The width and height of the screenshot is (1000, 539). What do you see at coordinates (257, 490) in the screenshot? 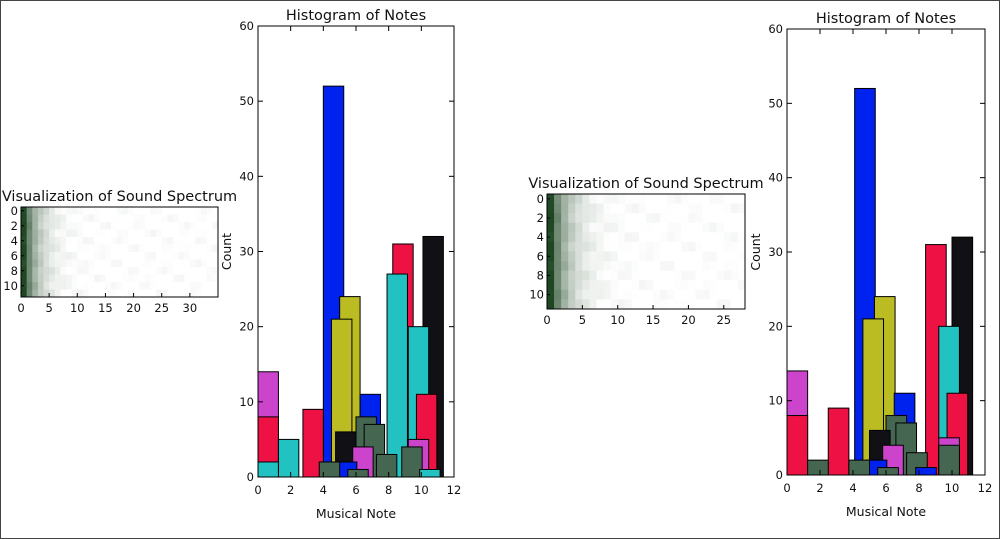
I see `histogram-x-tick-label: 0` at bounding box center [257, 490].